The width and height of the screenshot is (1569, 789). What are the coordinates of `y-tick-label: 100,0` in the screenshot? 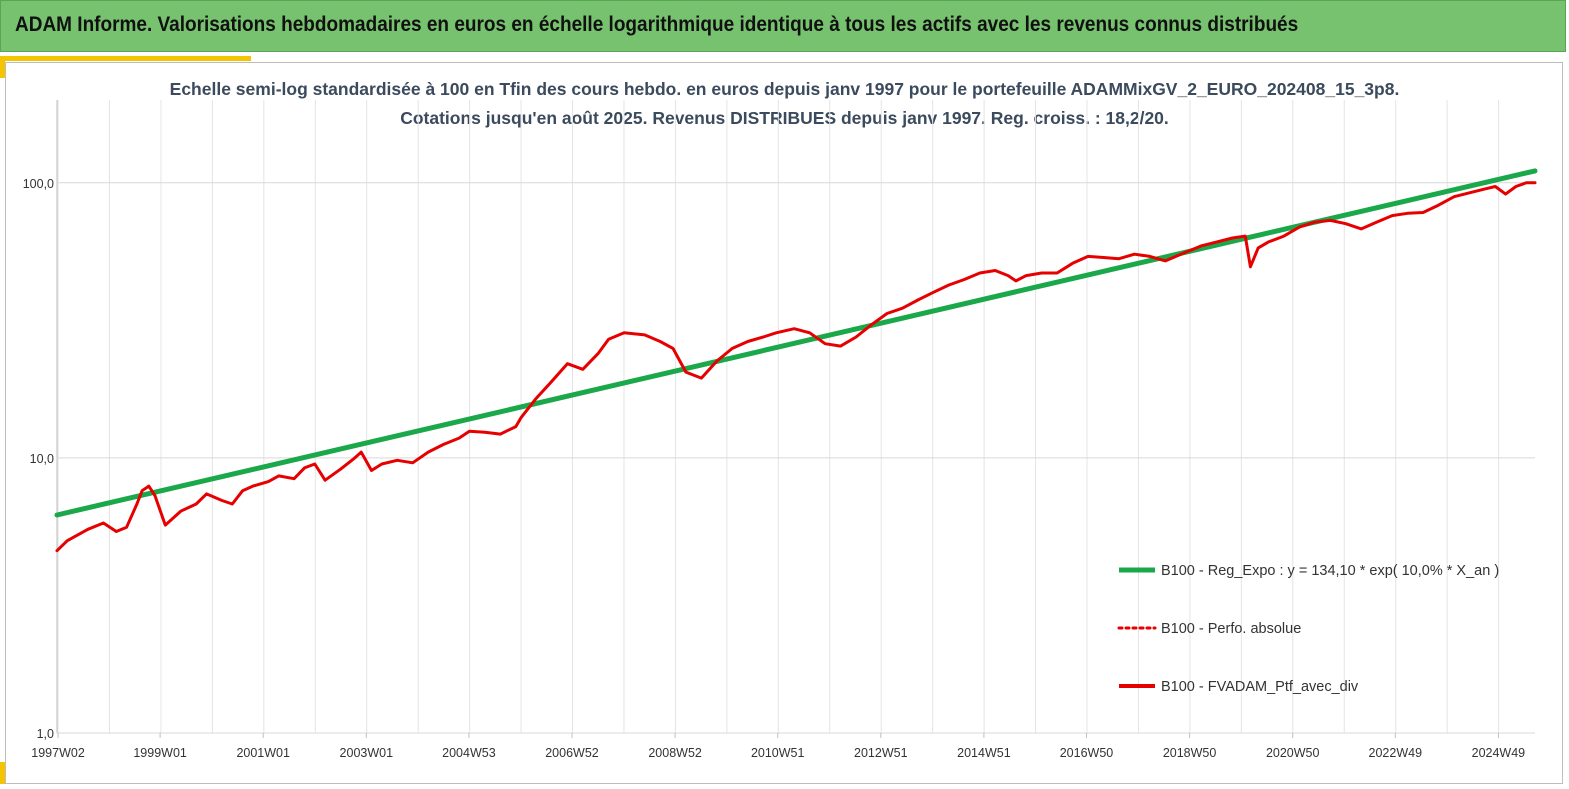 It's located at (38, 184).